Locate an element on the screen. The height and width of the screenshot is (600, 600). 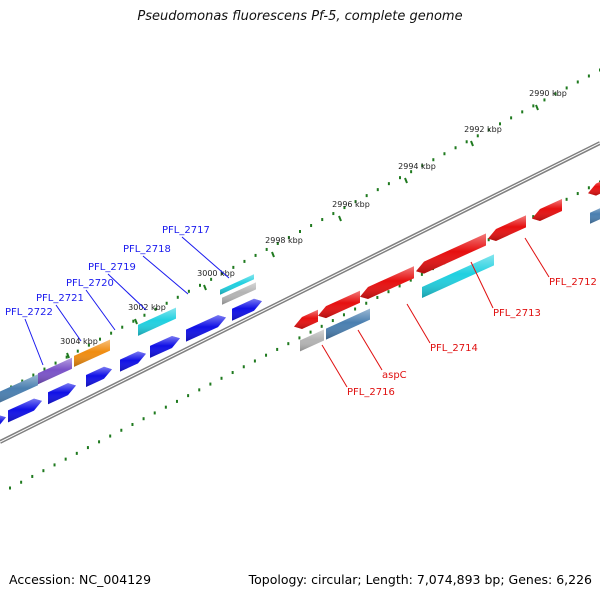
scale-tick-label: 3004 kbp is located at coordinates (79, 341).